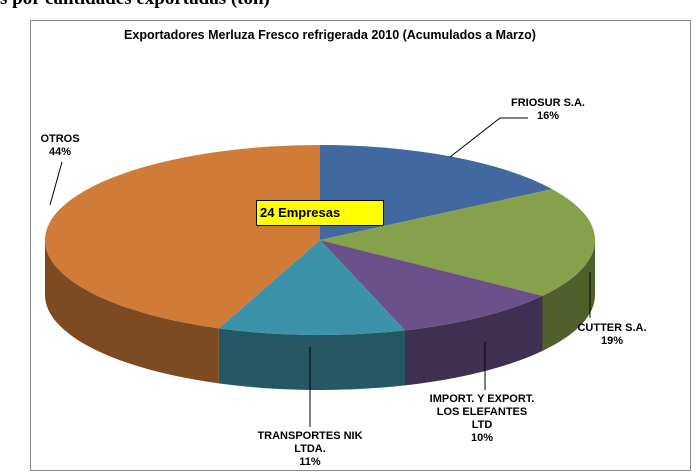  Describe the element at coordinates (612, 328) in the screenshot. I see `slice-label: CUTTER S.A.` at that location.